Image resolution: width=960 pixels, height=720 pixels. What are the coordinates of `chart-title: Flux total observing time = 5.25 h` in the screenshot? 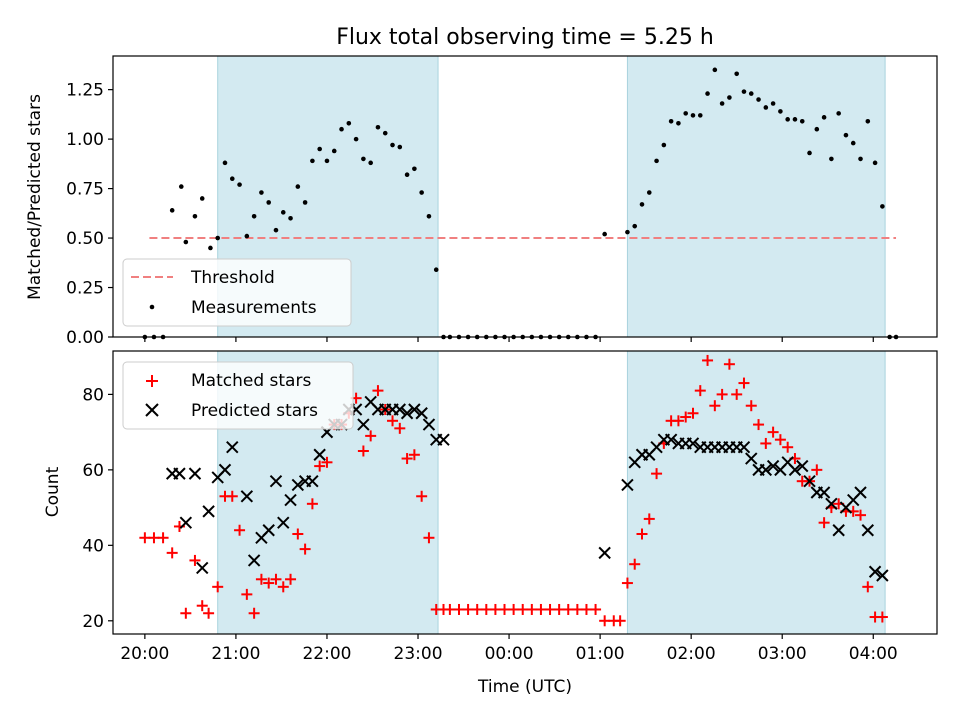 It's located at (525, 37).